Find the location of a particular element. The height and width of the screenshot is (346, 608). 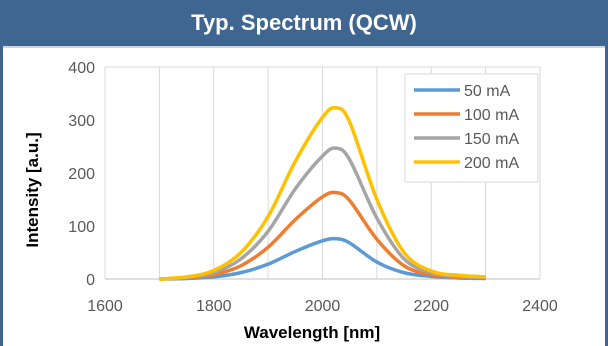

panel-border-right is located at coordinates (606, 196).